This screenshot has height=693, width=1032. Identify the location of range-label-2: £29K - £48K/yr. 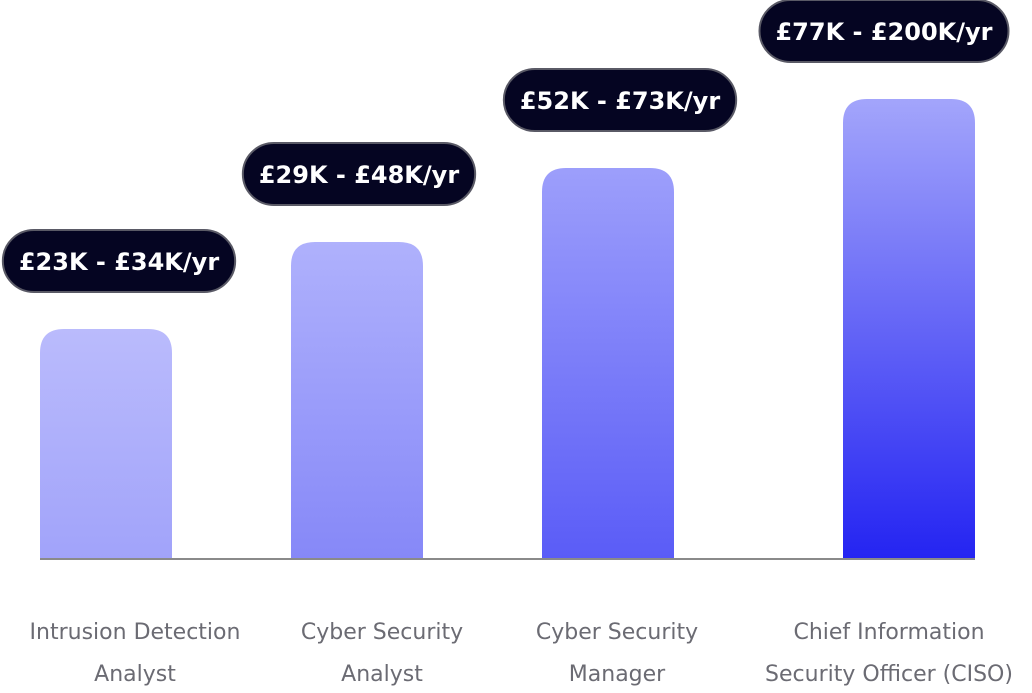
(359, 175).